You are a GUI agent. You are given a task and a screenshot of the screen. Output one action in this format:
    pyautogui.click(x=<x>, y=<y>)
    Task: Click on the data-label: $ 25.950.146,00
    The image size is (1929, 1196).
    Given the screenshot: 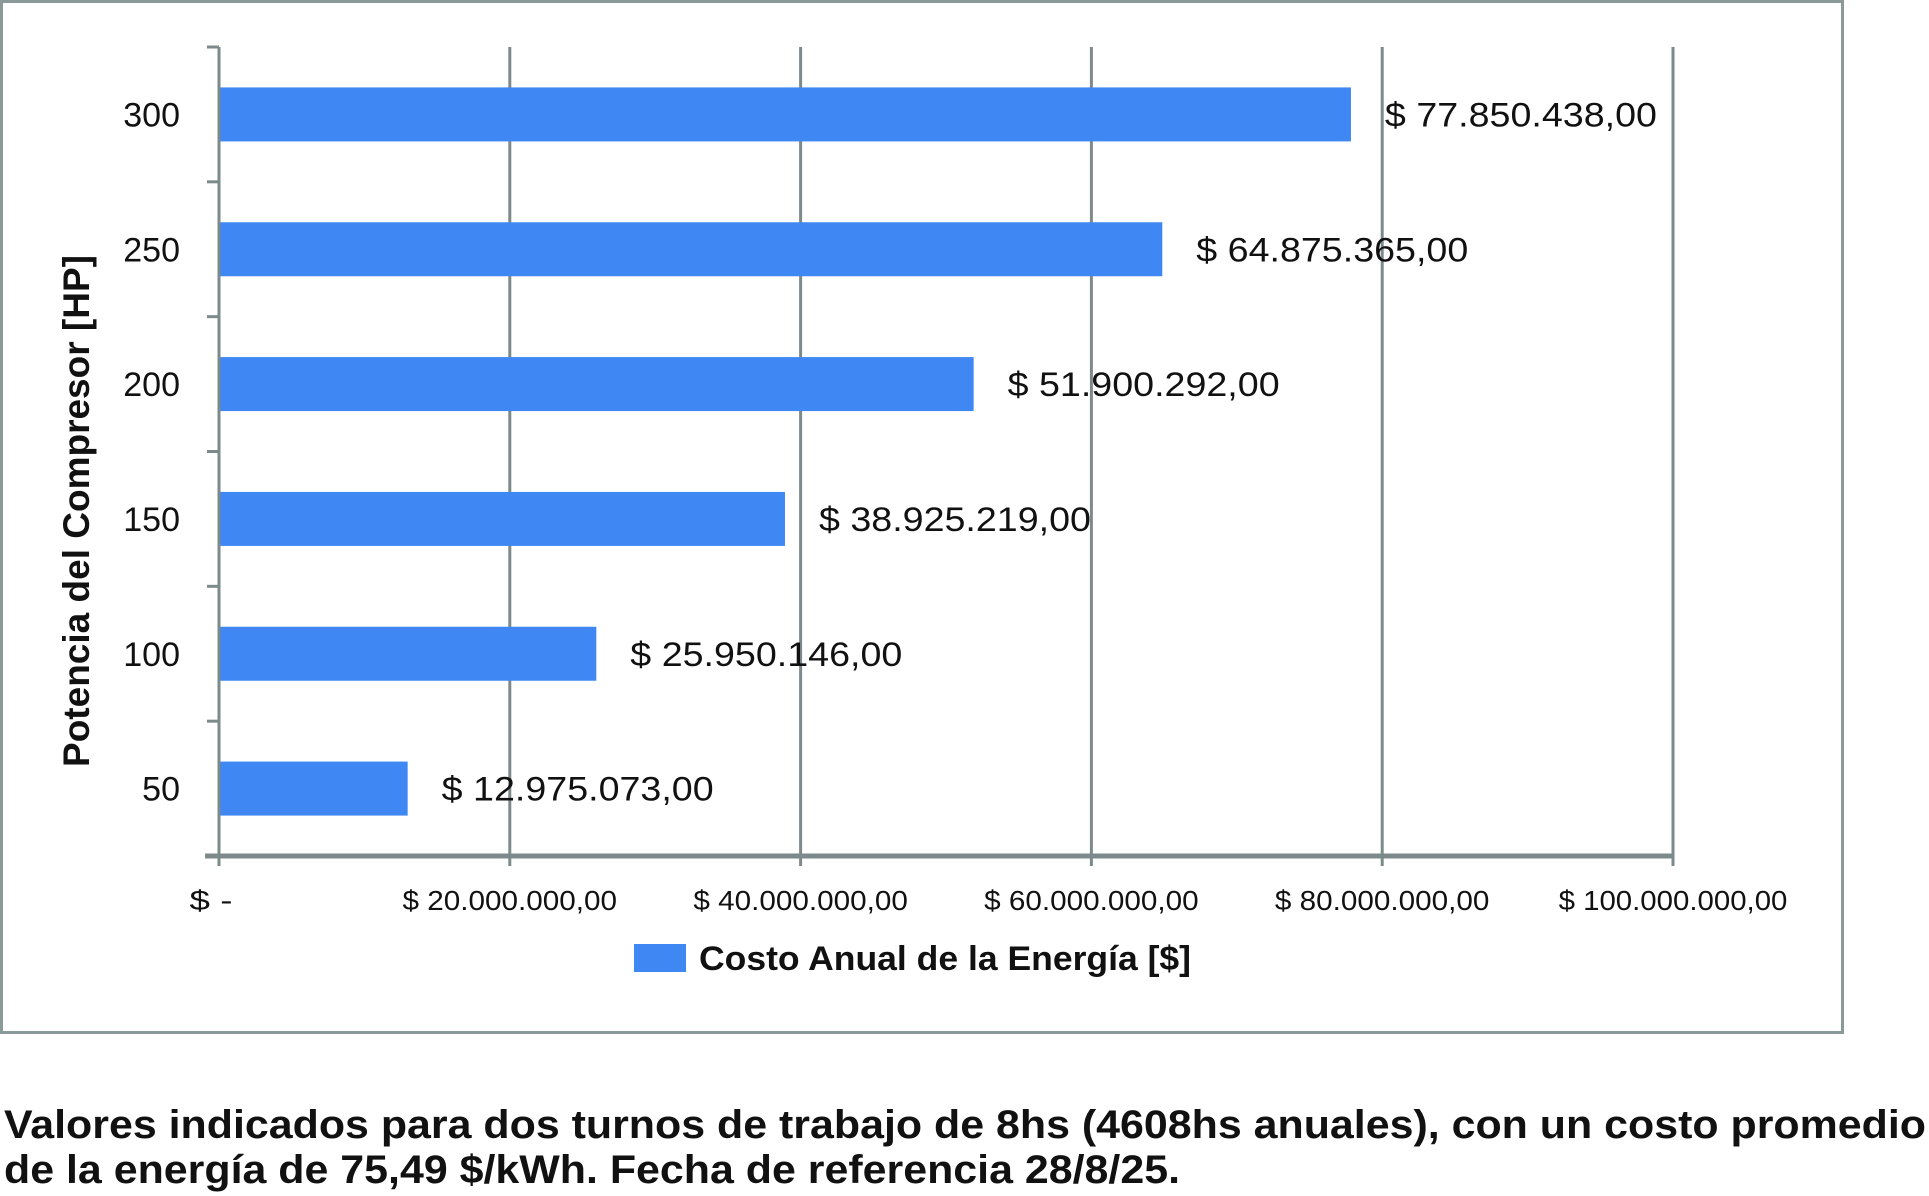 What is the action you would take?
    pyautogui.click(x=766, y=655)
    